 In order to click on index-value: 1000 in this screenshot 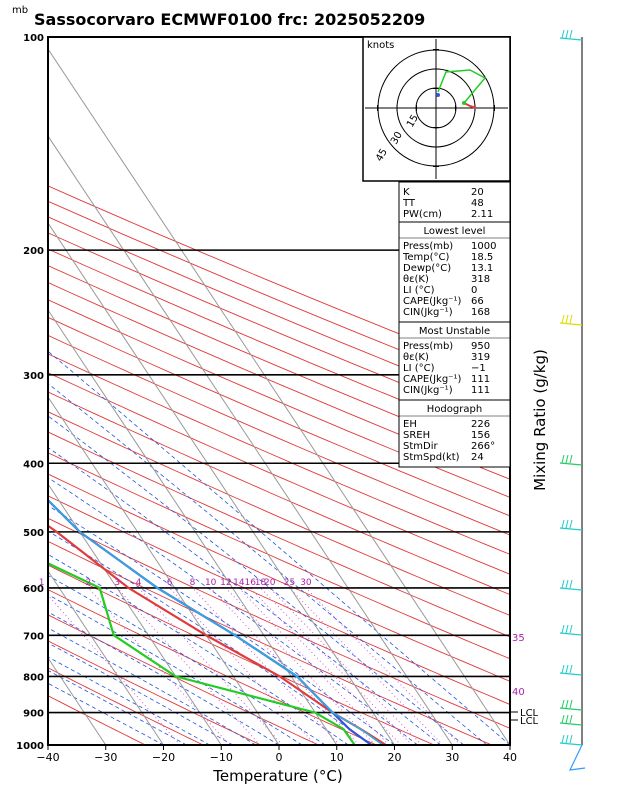, I will do `click(483, 246)`.